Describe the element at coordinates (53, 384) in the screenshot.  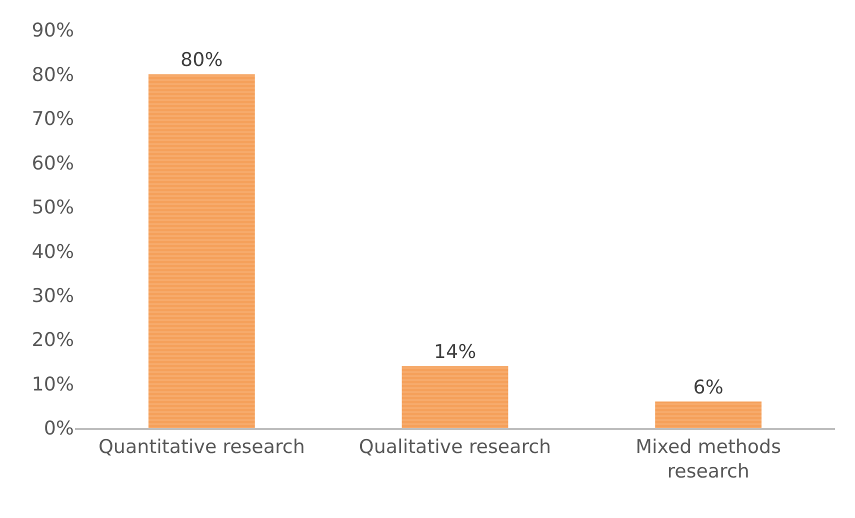
I see `y-tick-label: 10%` at that location.